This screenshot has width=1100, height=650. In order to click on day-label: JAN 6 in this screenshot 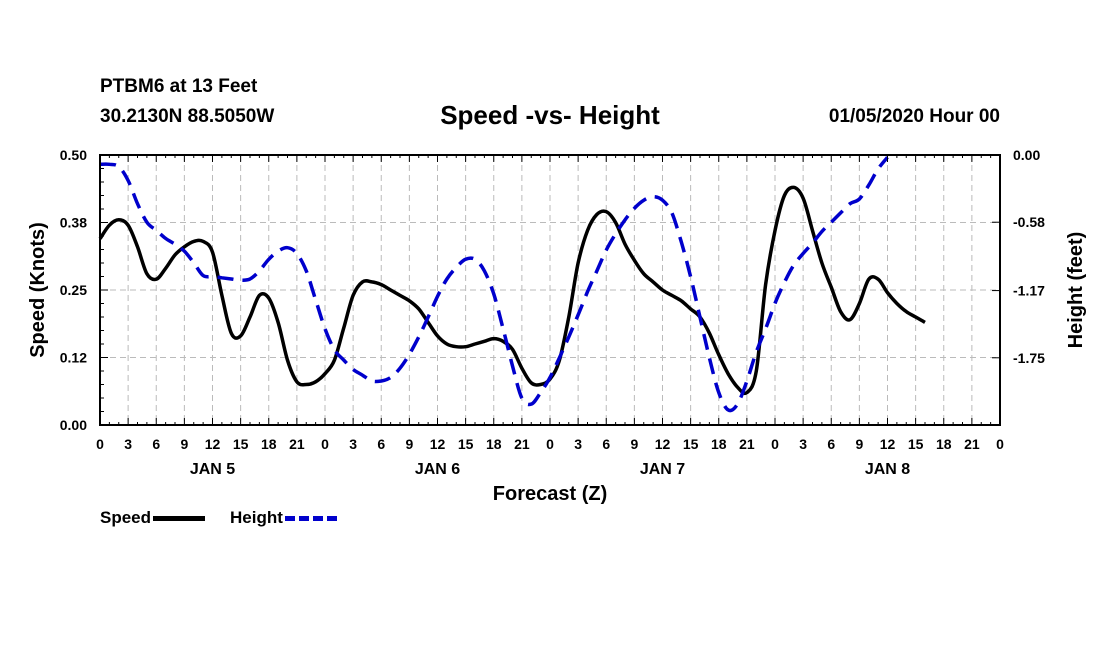, I will do `click(437, 469)`.